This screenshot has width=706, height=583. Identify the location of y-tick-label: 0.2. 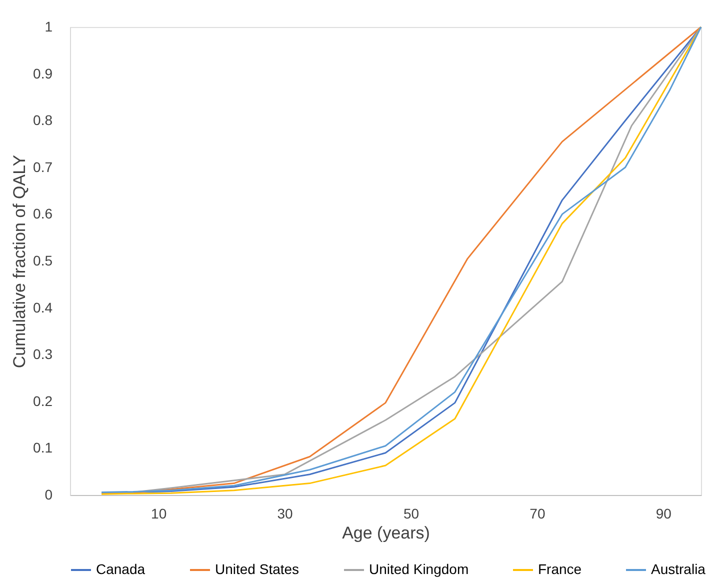
(43, 400).